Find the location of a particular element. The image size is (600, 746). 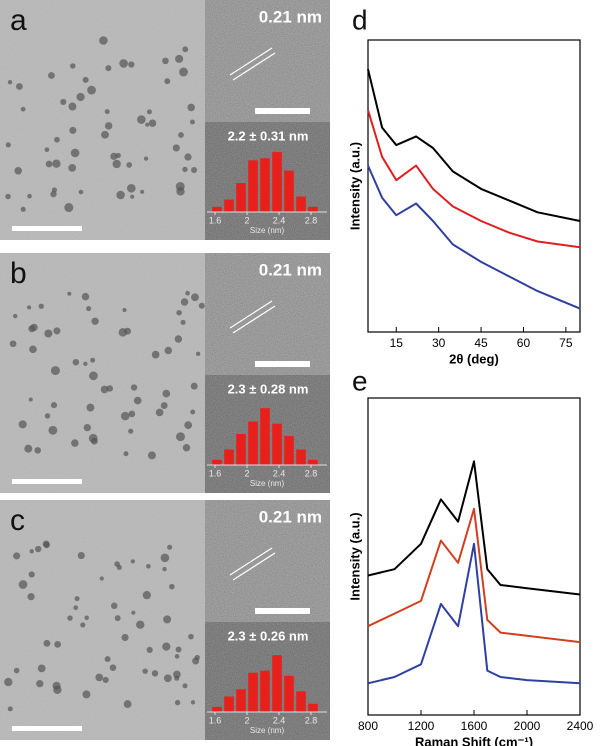

histogram-title: 2.3 ± 0.28 nm is located at coordinates (268, 388).